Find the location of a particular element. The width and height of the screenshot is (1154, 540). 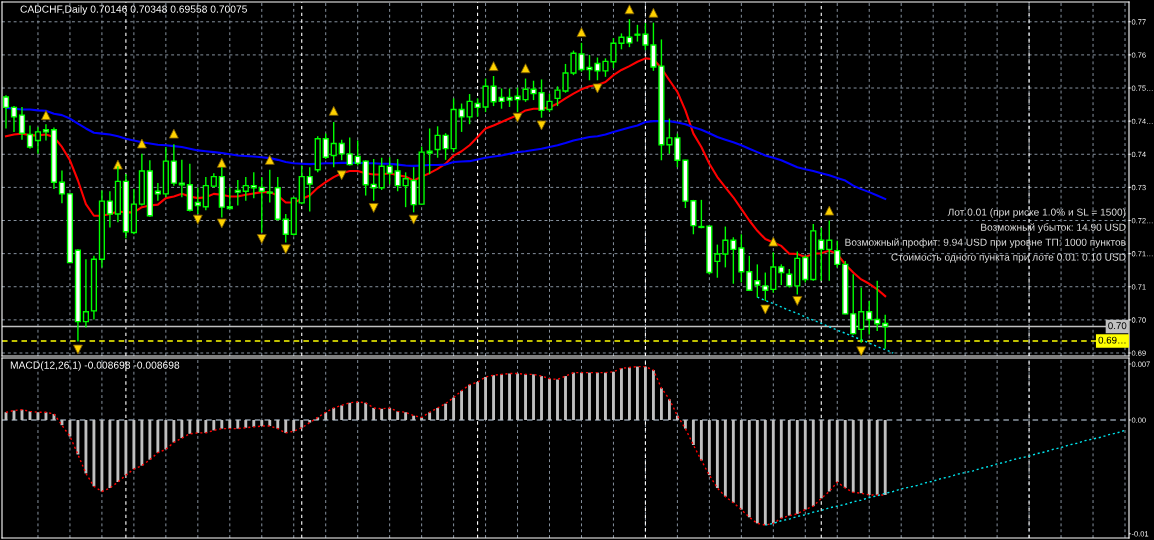

ref-line-label: 0.70 is located at coordinates (1117, 326).